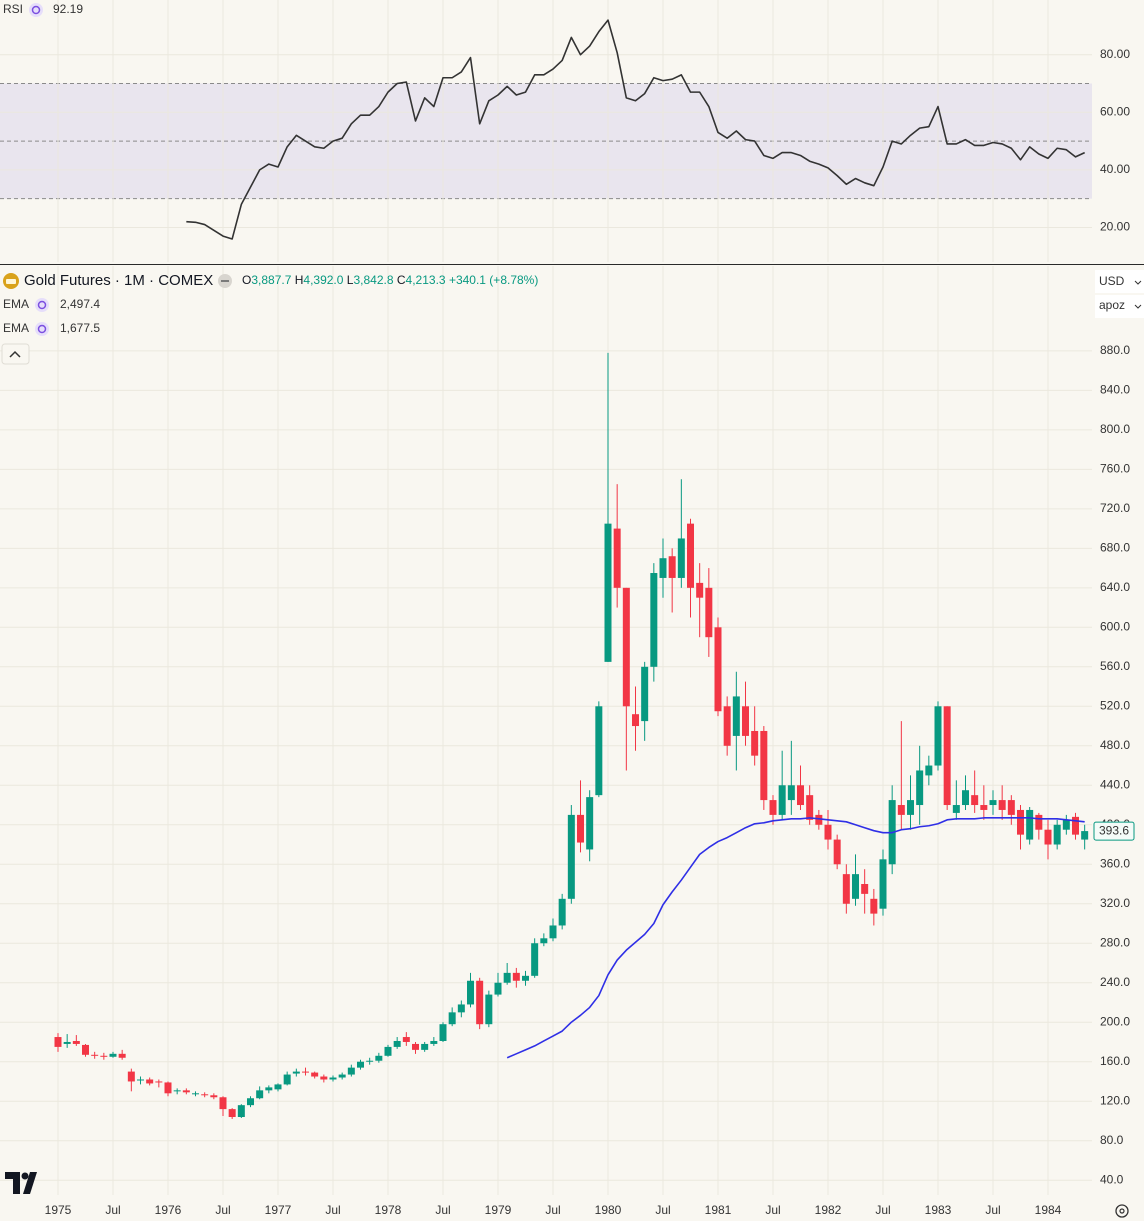 The width and height of the screenshot is (1144, 1221). I want to click on y-tick-label: 520.0, so click(1115, 705).